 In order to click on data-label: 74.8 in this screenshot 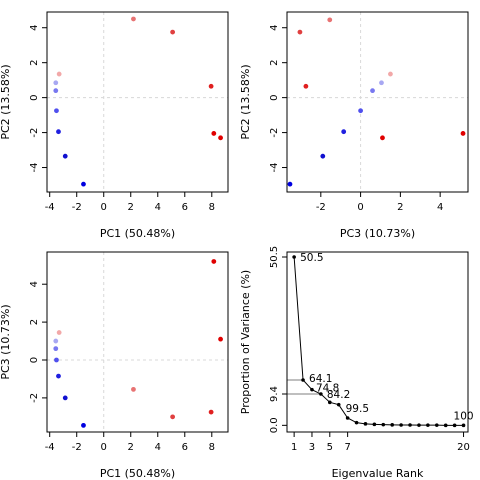, I will do `click(327, 389)`.